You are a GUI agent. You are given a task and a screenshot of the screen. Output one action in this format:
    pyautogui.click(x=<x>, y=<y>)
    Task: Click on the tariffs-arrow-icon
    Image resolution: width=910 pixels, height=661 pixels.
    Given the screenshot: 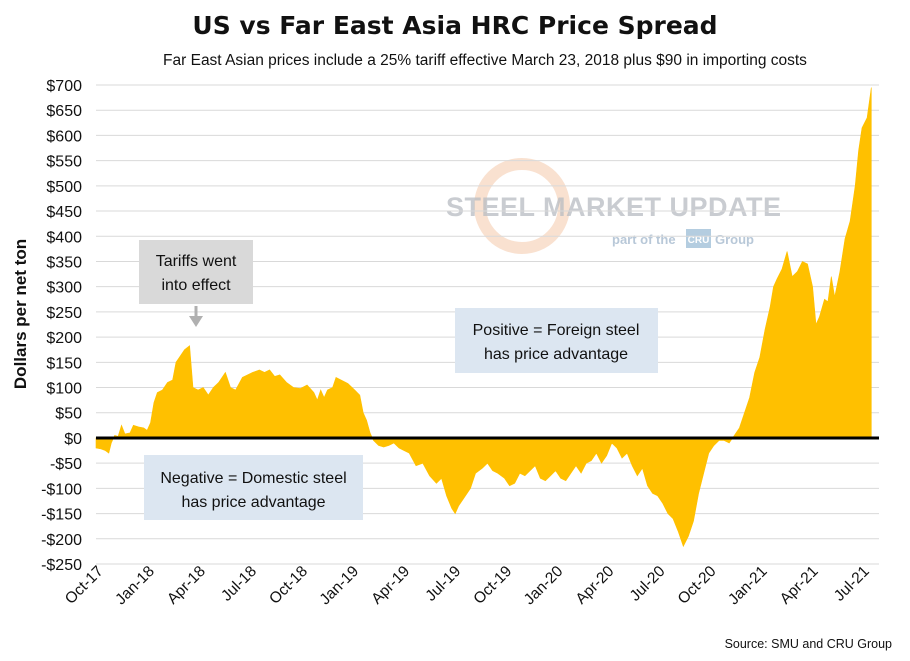 What is the action you would take?
    pyautogui.click(x=196, y=321)
    